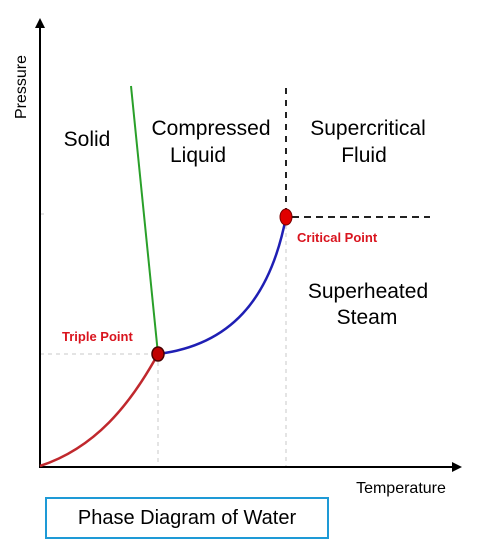  Describe the element at coordinates (364, 155) in the screenshot. I see `supercritical-fluid-label-line-2: Fluid` at that location.